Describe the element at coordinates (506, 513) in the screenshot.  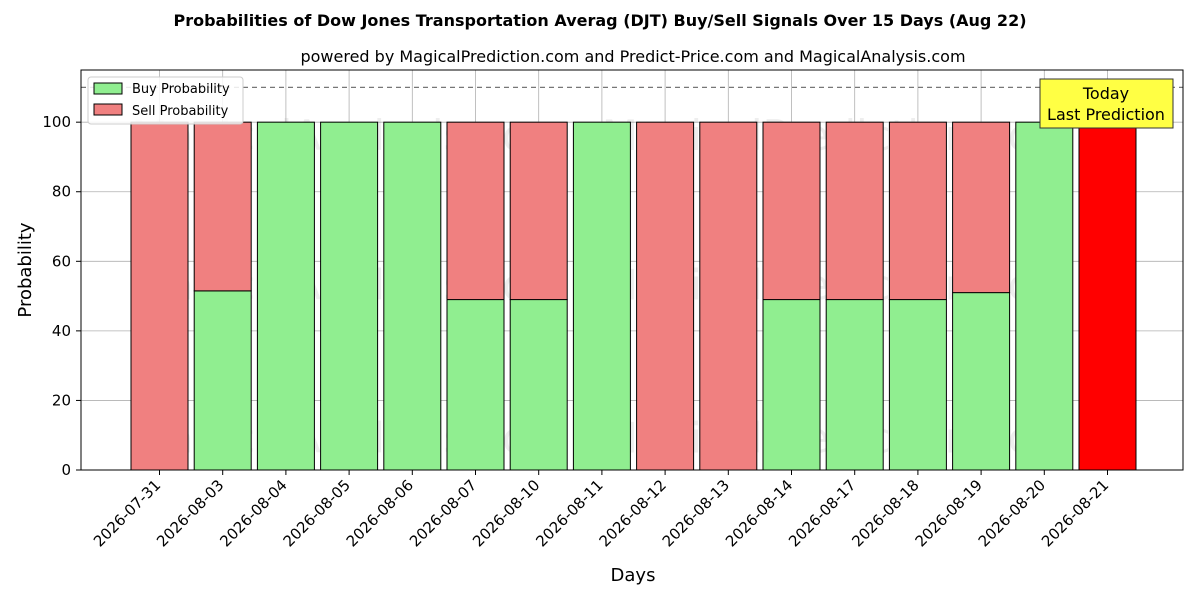
I see `x-tick-label: 2026-08-10` at that location.